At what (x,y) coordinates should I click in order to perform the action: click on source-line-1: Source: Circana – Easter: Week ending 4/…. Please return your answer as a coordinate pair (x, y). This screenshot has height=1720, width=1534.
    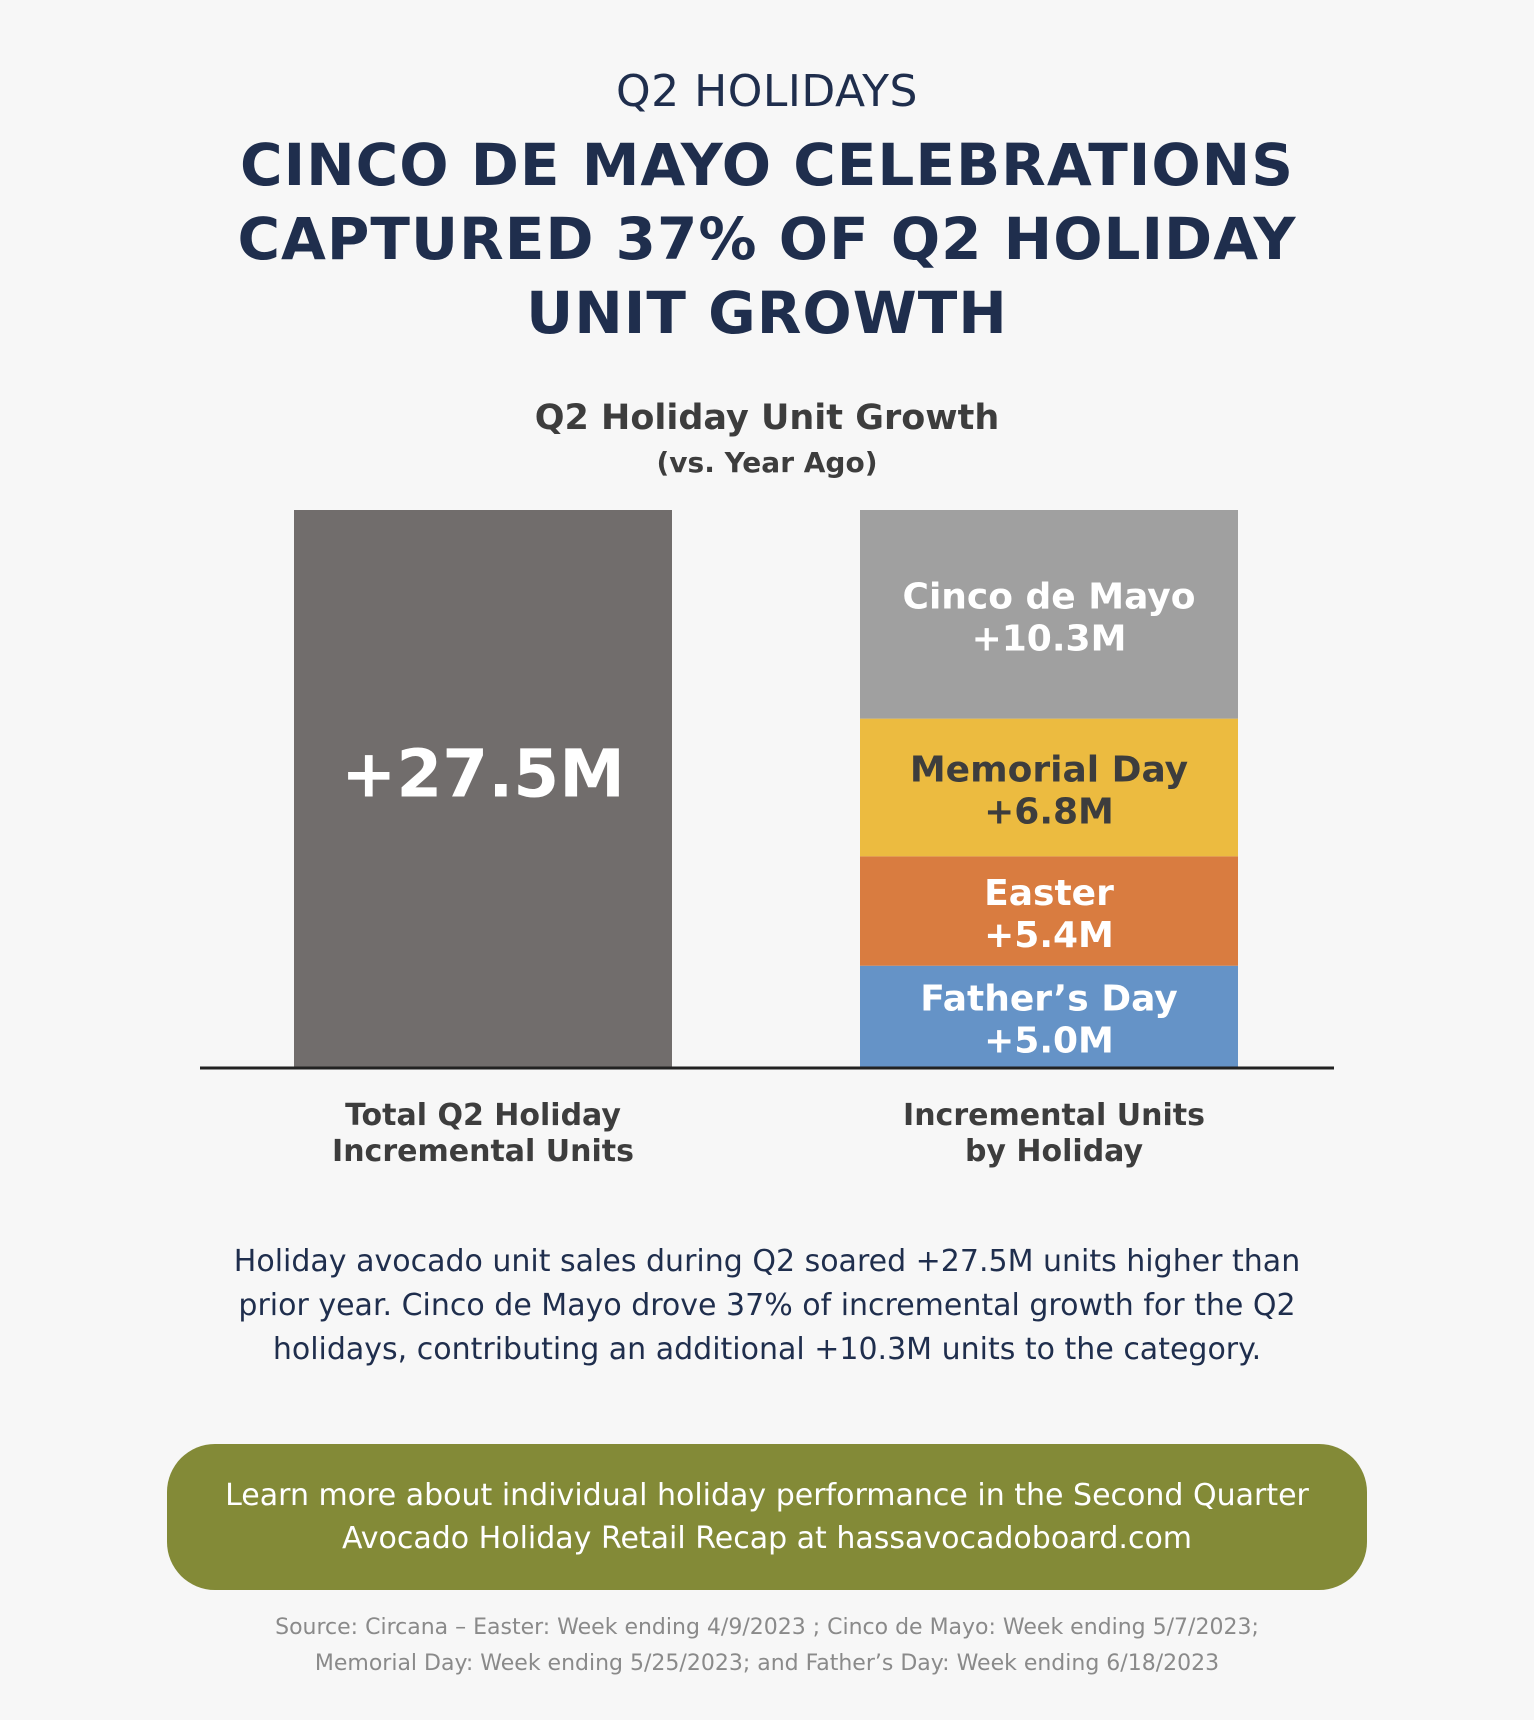
    Looking at the image, I should click on (767, 1627).